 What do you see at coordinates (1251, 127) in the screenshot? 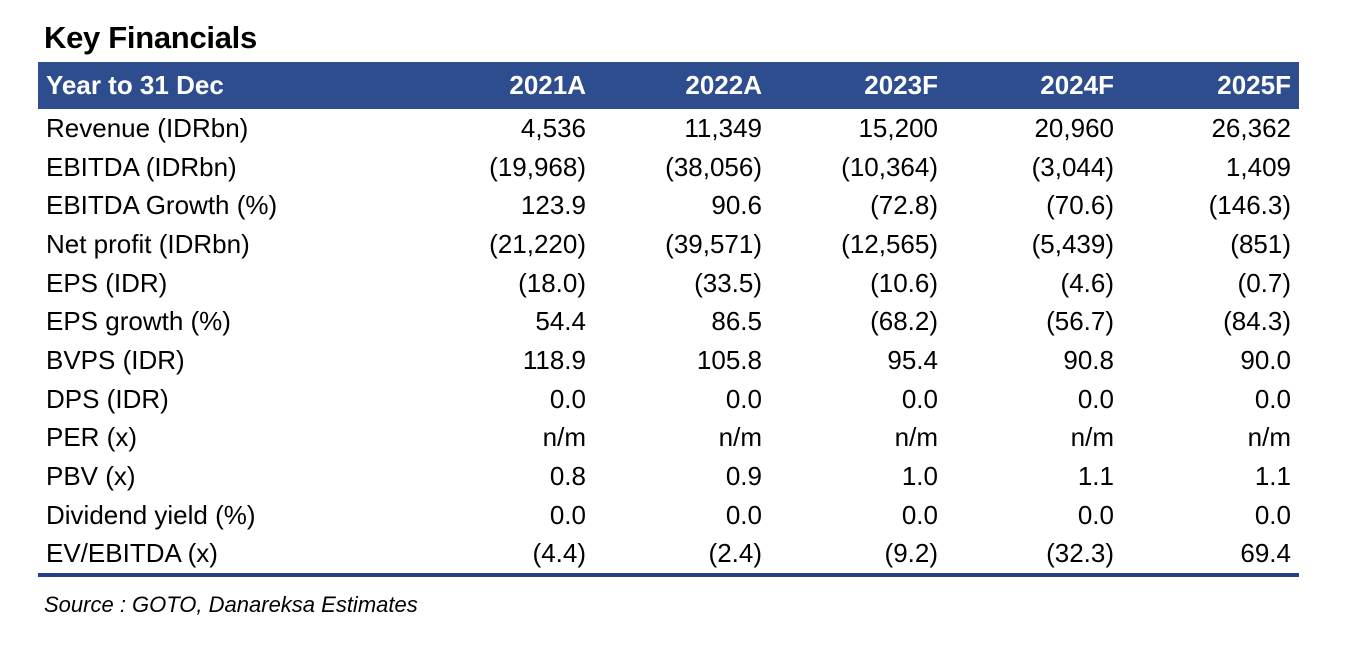
I see `table-cell: 26,362` at bounding box center [1251, 127].